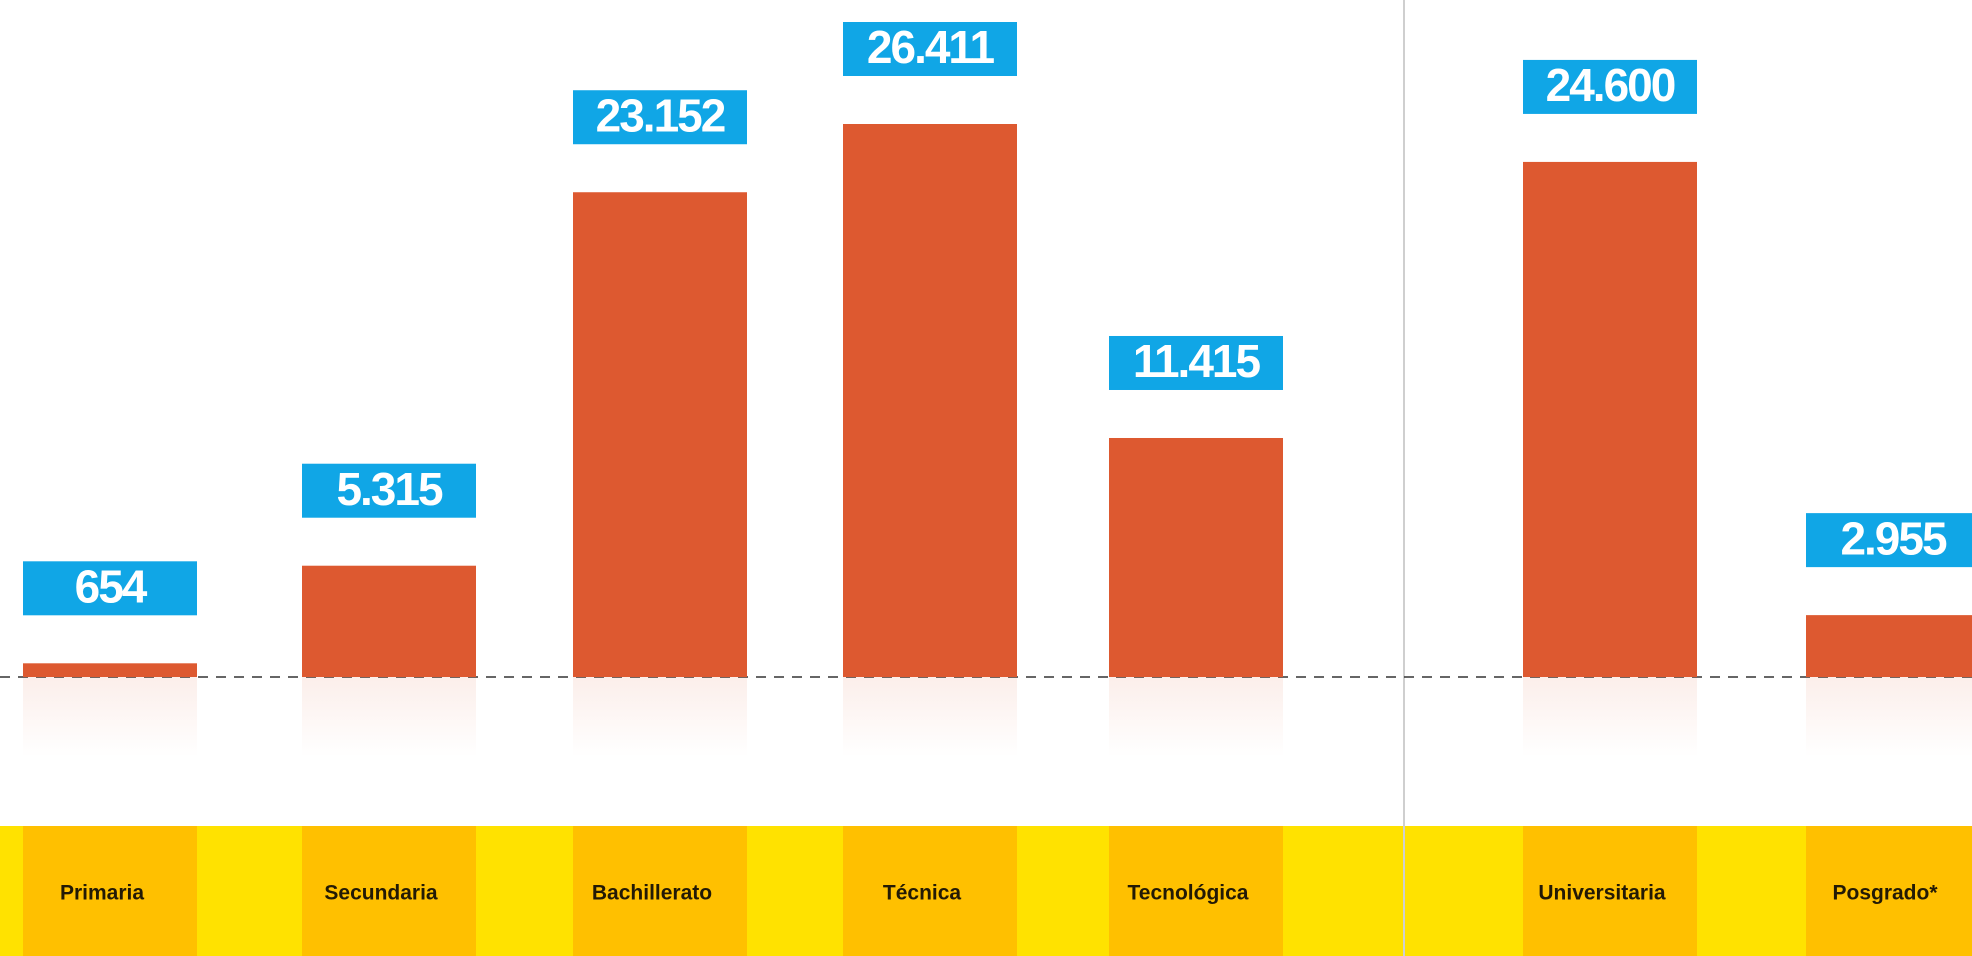 The image size is (1972, 956). I want to click on category-label: Primaria, so click(102, 893).